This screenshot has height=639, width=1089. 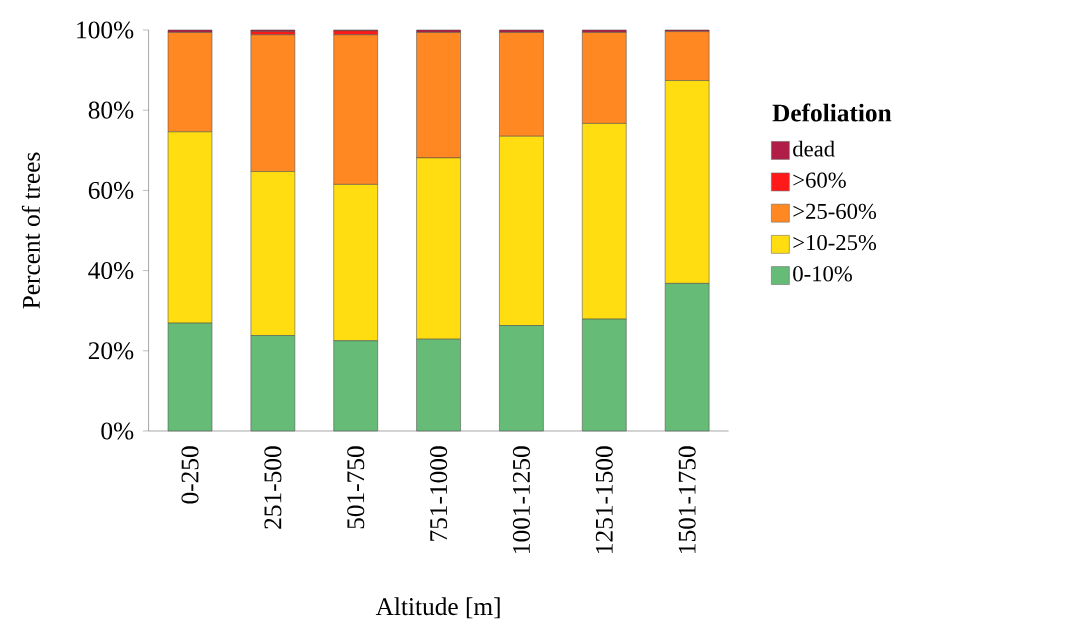 What do you see at coordinates (111, 351) in the screenshot?
I see `y-tick-label: 20%` at bounding box center [111, 351].